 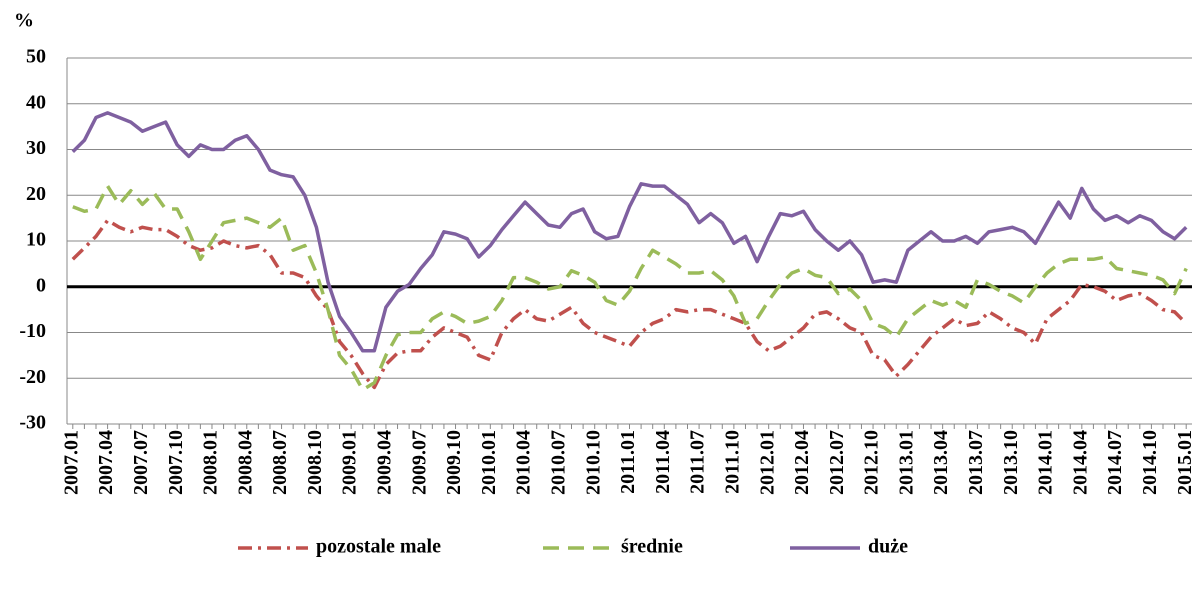 I want to click on x-tick-label: 2007.01, so click(x=71, y=462).